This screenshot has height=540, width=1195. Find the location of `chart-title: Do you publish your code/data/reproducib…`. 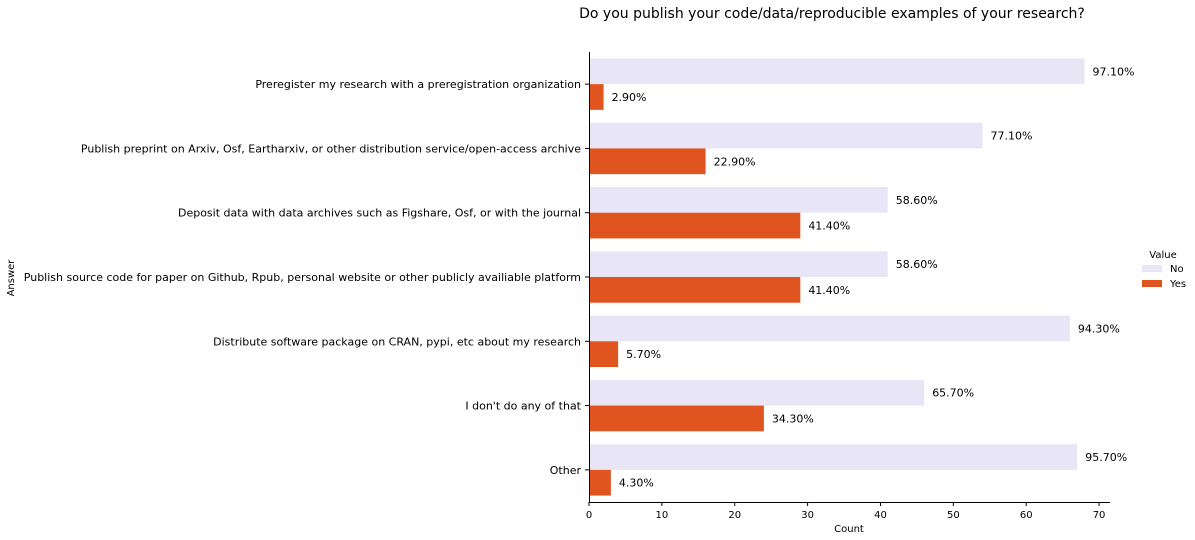

chart-title: Do you publish your code/data/reproducib… is located at coordinates (832, 14).